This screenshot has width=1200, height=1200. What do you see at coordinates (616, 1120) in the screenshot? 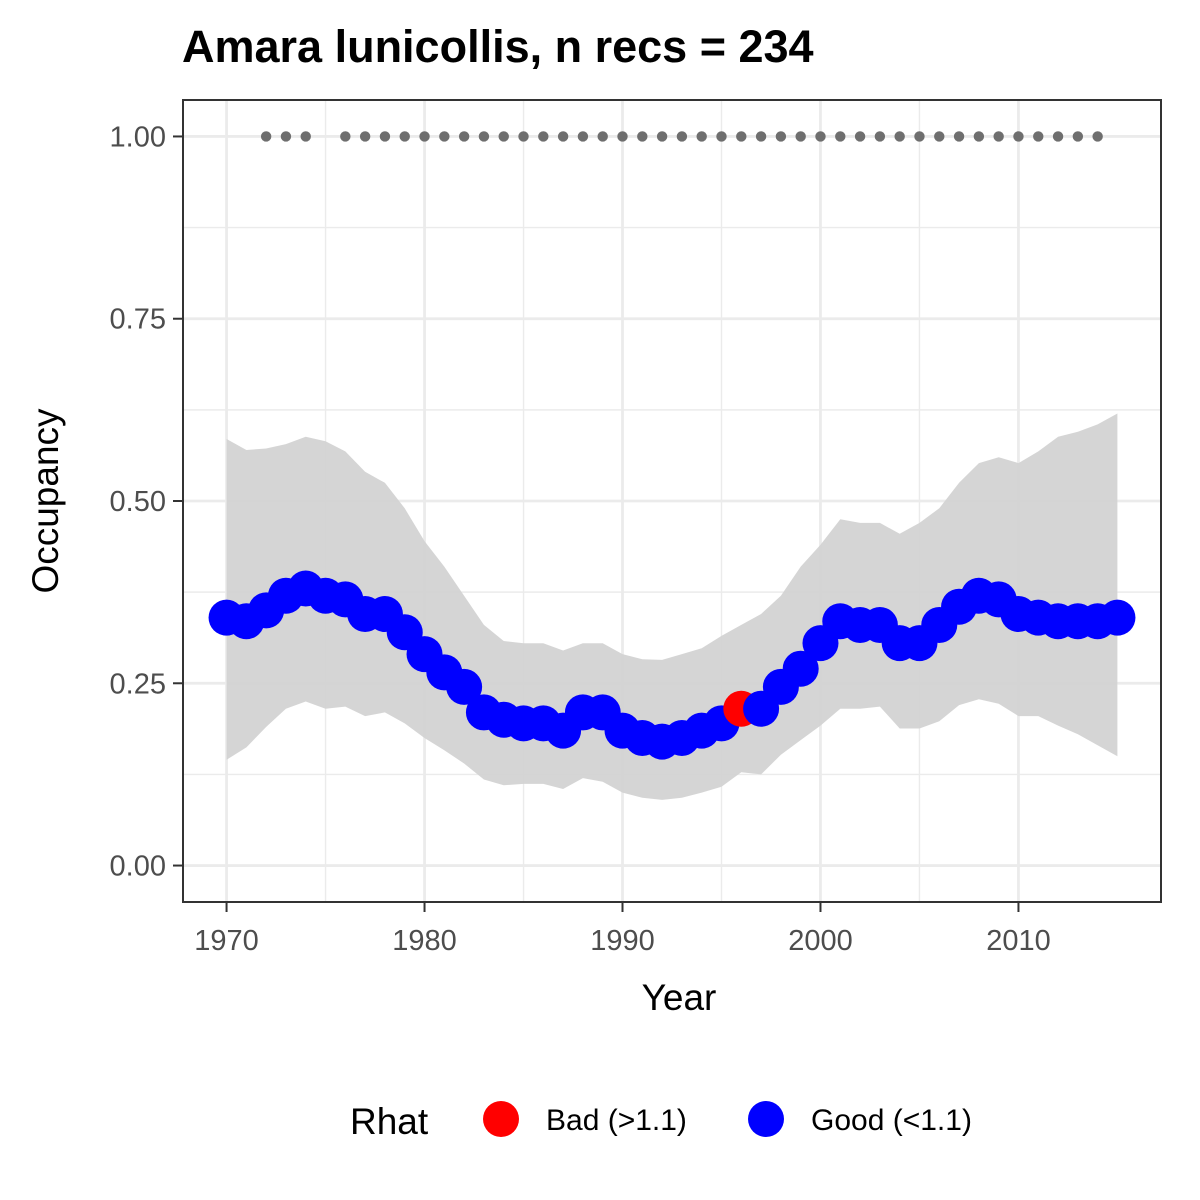
I see `legend-label-bad: Bad (>1.1)` at bounding box center [616, 1120].